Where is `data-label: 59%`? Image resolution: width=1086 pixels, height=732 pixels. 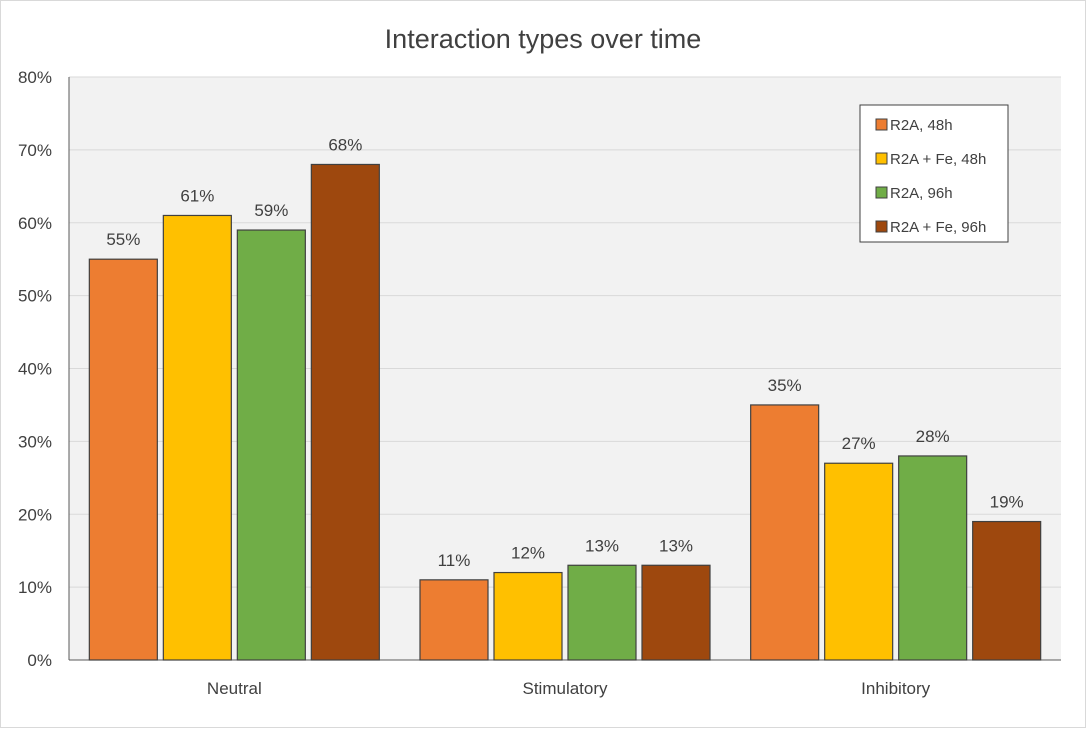 data-label: 59% is located at coordinates (271, 210).